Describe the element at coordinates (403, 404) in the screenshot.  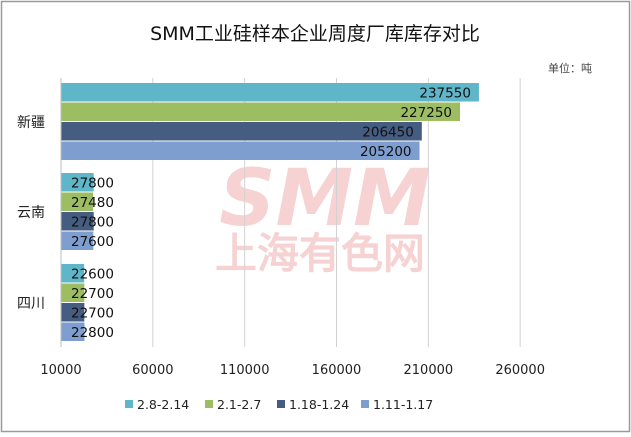
I see `legend-label: 1.11-1.17` at that location.